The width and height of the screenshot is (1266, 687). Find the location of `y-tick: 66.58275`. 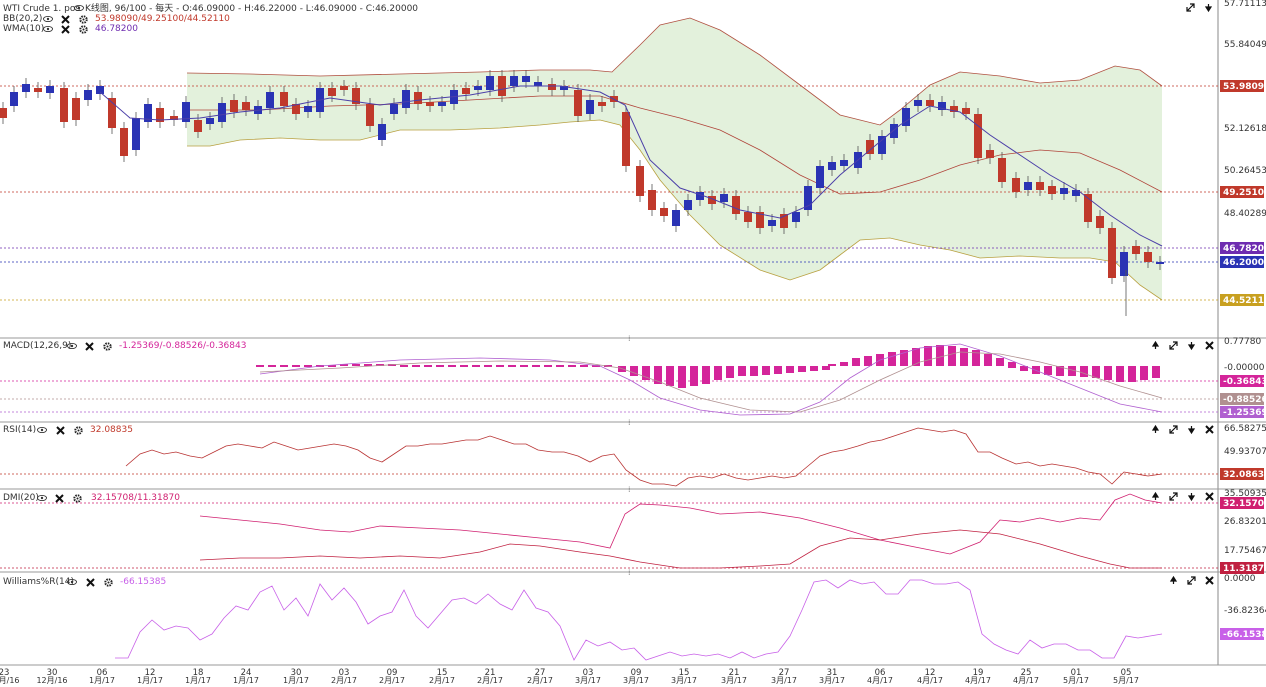

y-tick: 66.58275 is located at coordinates (1245, 429).